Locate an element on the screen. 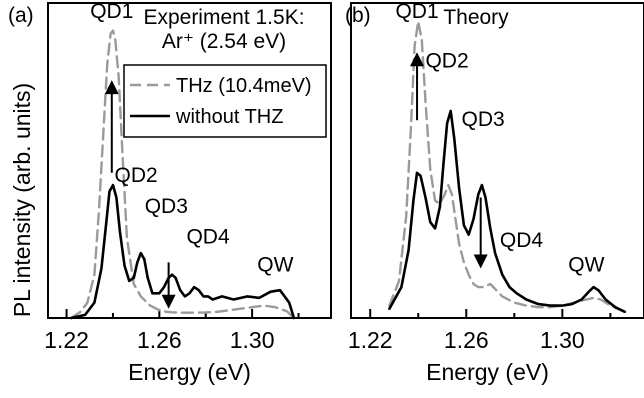 This screenshot has height=398, width=644. legend: THz (10.4meV) without THZ is located at coordinates (225, 101).